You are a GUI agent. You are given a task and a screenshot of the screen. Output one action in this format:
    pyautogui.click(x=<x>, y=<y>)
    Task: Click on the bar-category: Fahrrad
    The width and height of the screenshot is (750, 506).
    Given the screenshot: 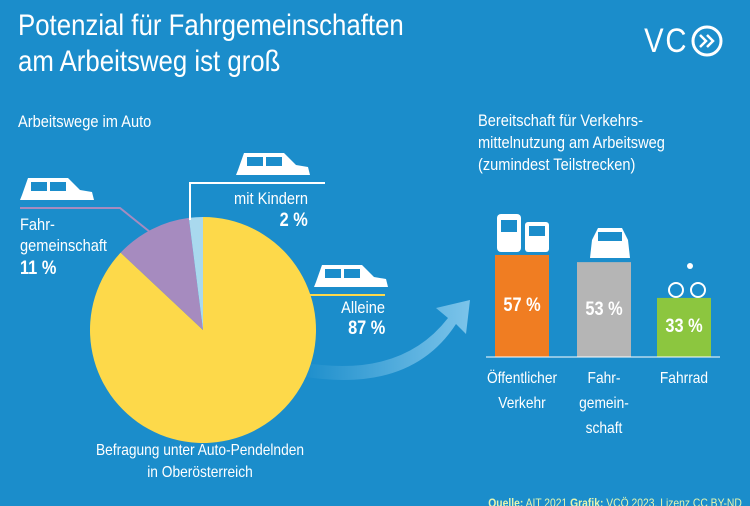 What is the action you would take?
    pyautogui.click(x=684, y=378)
    